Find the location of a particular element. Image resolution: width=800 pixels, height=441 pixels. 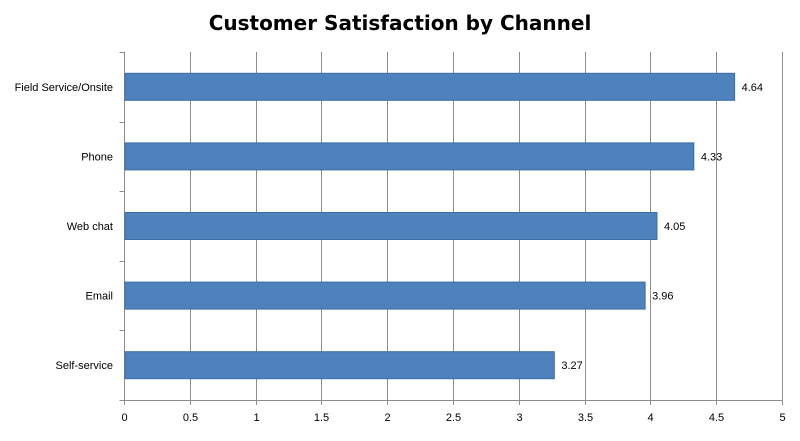

category-label: Self-service is located at coordinates (84, 366).